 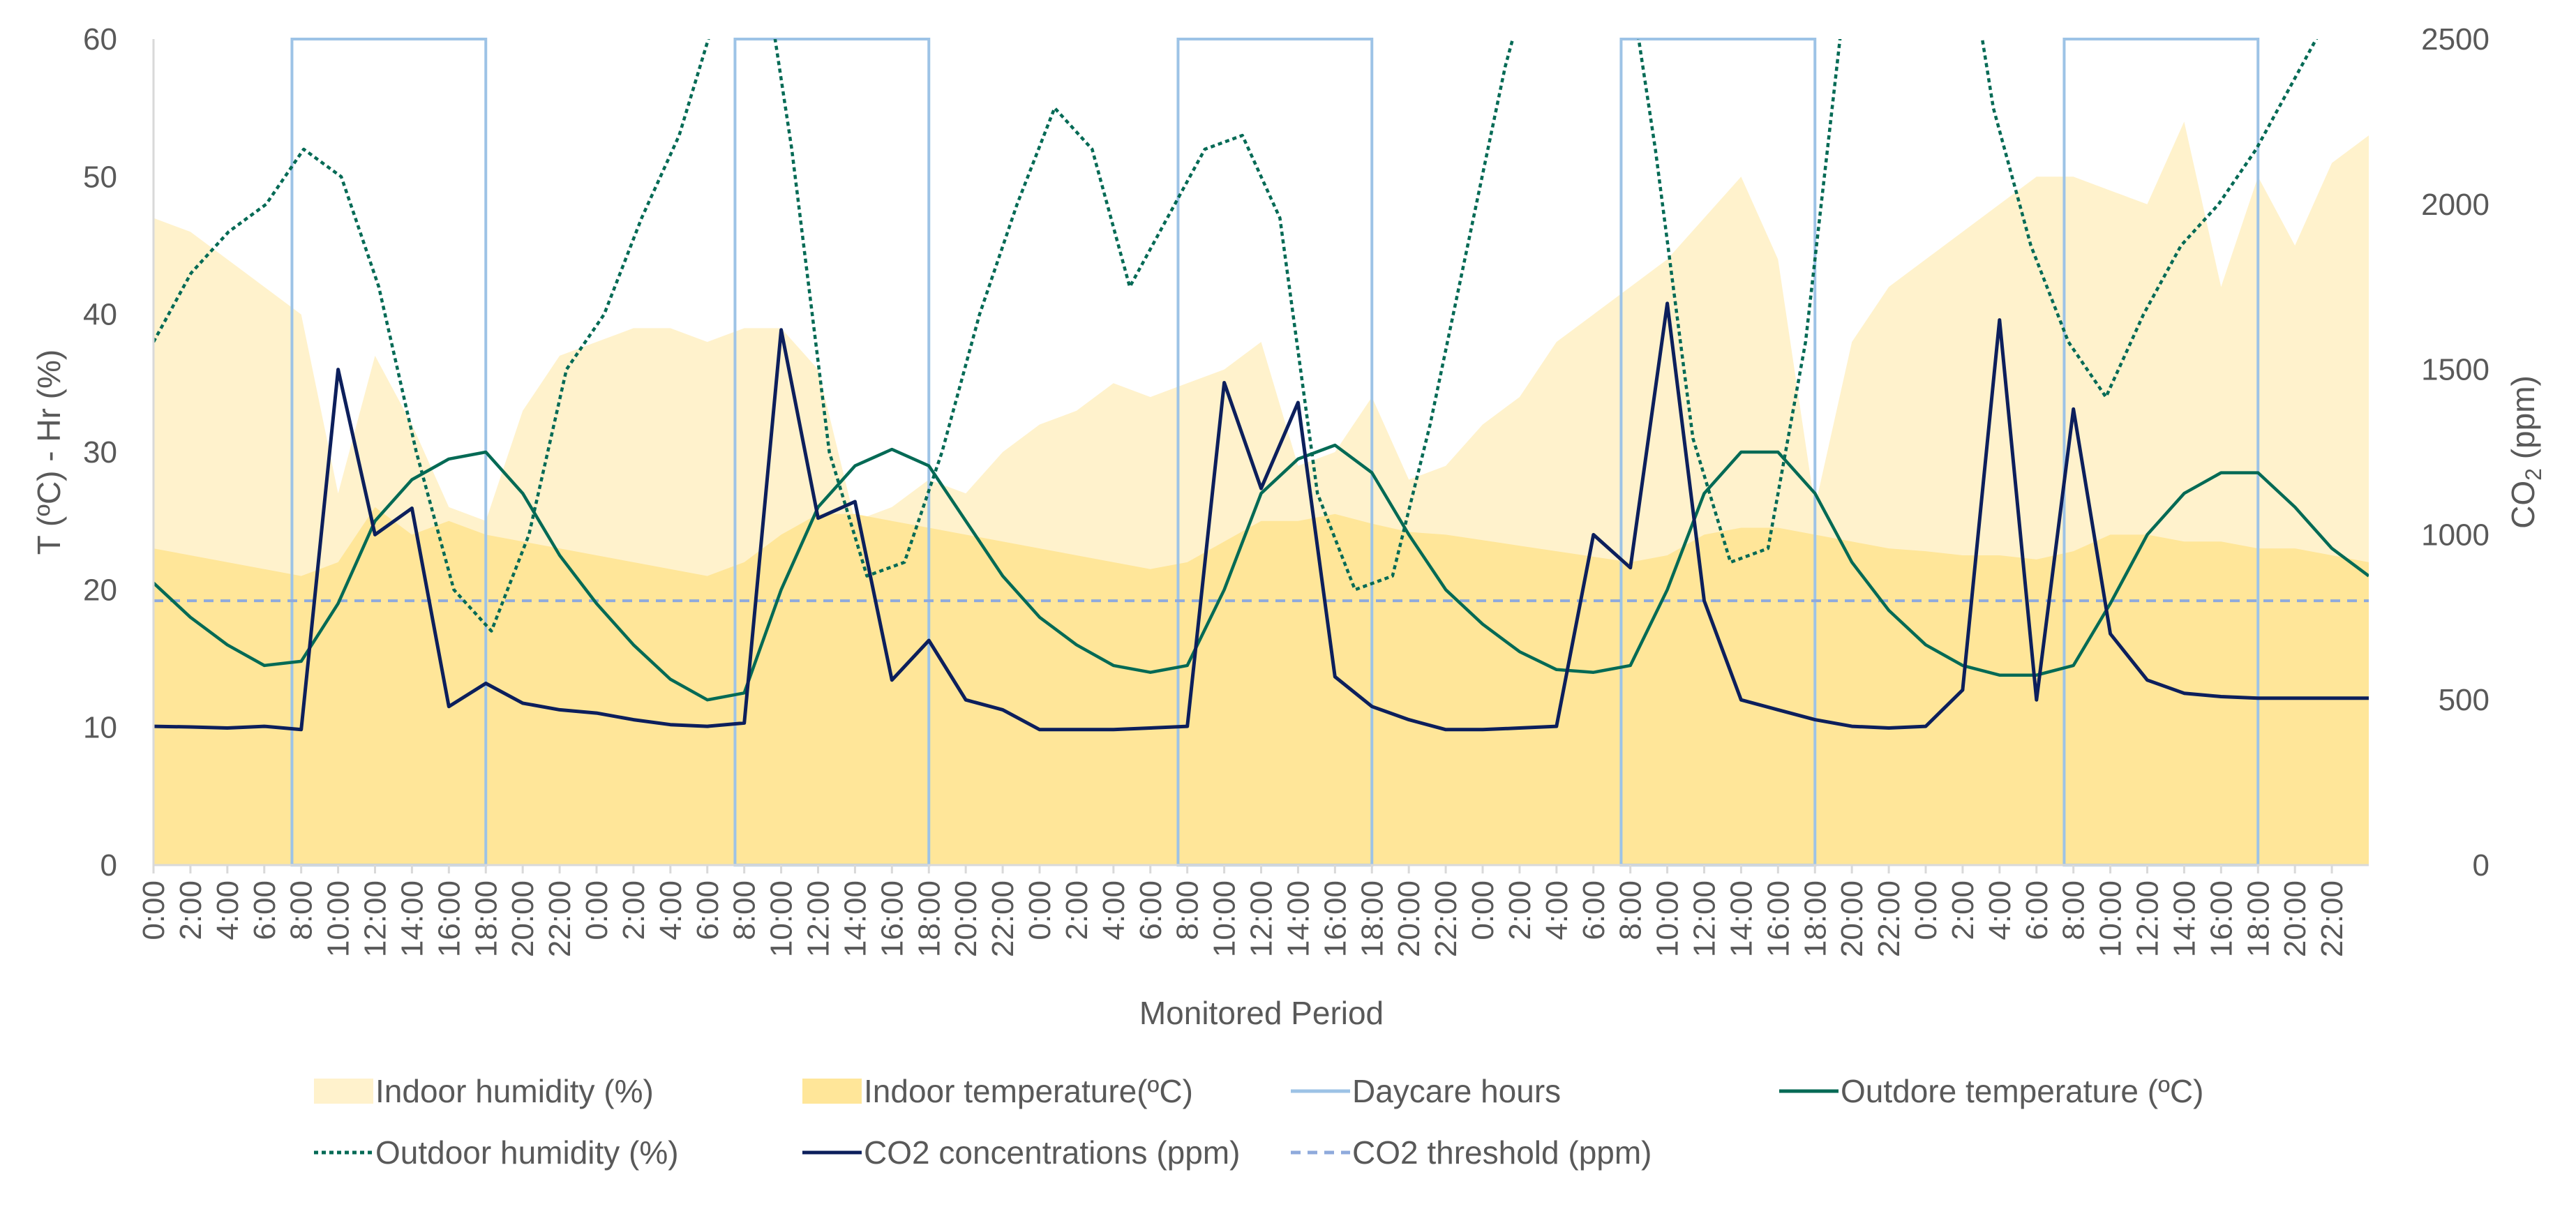 What do you see at coordinates (1028, 1091) in the screenshot?
I see `legend-label-indoor-temperature: Indoor temperature(ºC)` at bounding box center [1028, 1091].